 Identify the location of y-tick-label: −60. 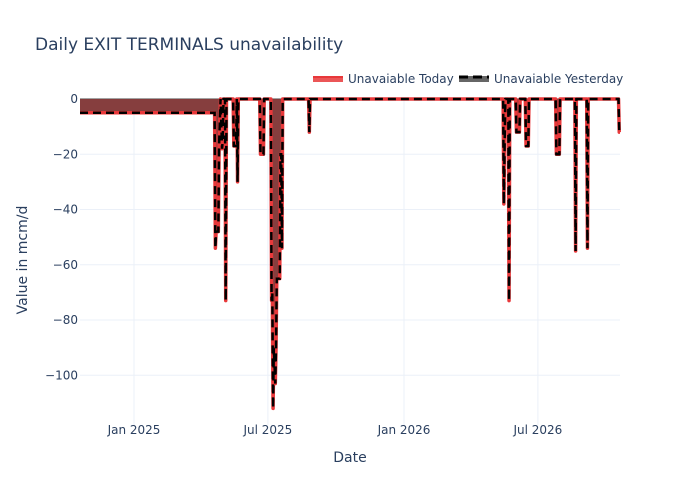
(65, 265).